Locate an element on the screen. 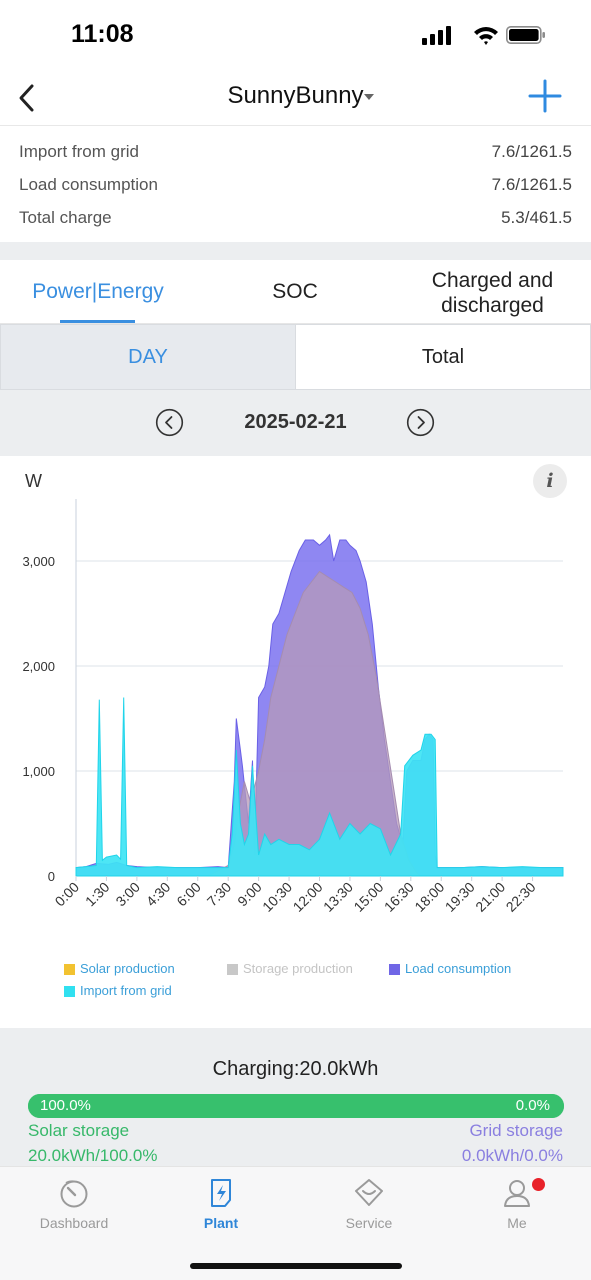 The width and height of the screenshot is (591, 1280). solar-storage-label: Solar storage is located at coordinates (79, 1130).